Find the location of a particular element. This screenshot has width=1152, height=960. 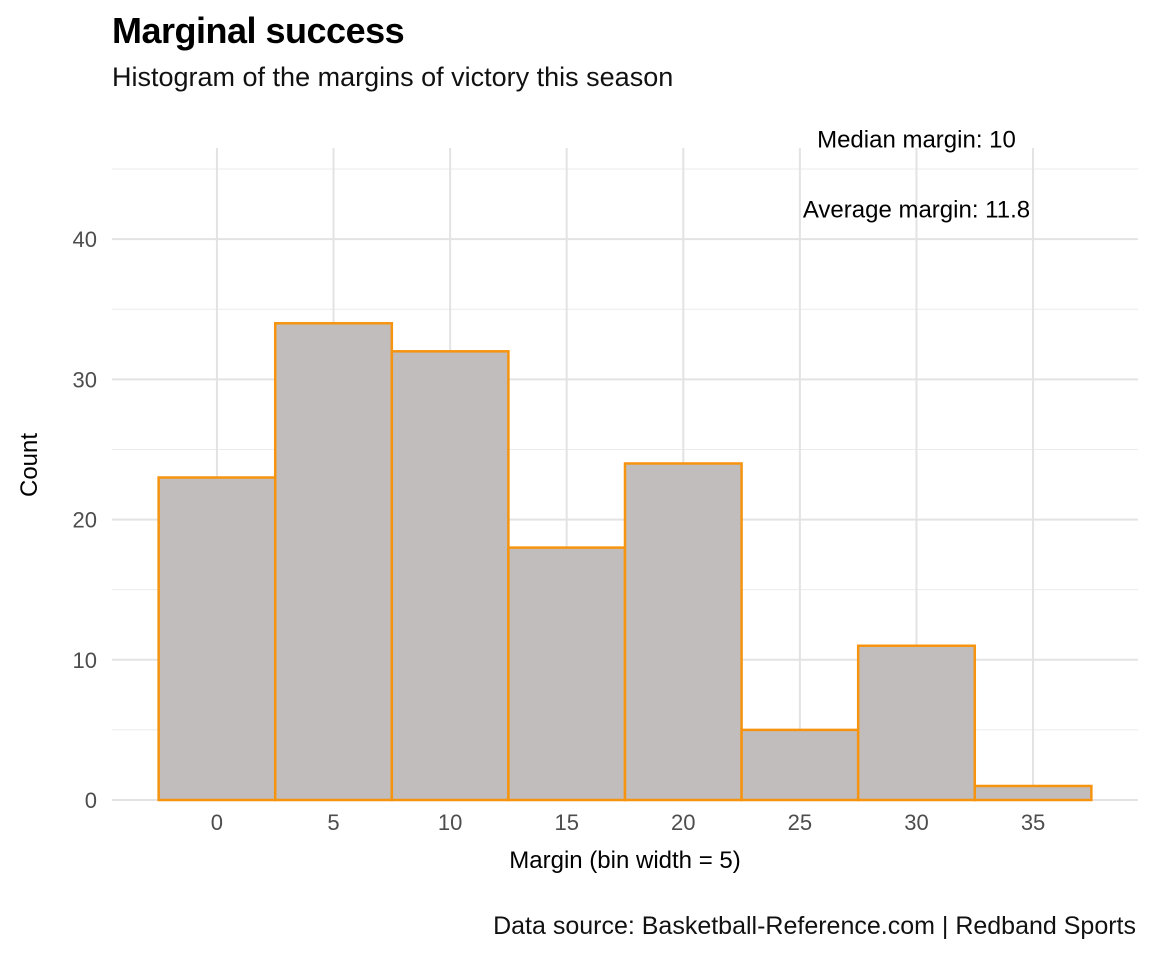

x-axis-ticks: 0 5 10 15 20 25 30 35 is located at coordinates (628, 822).